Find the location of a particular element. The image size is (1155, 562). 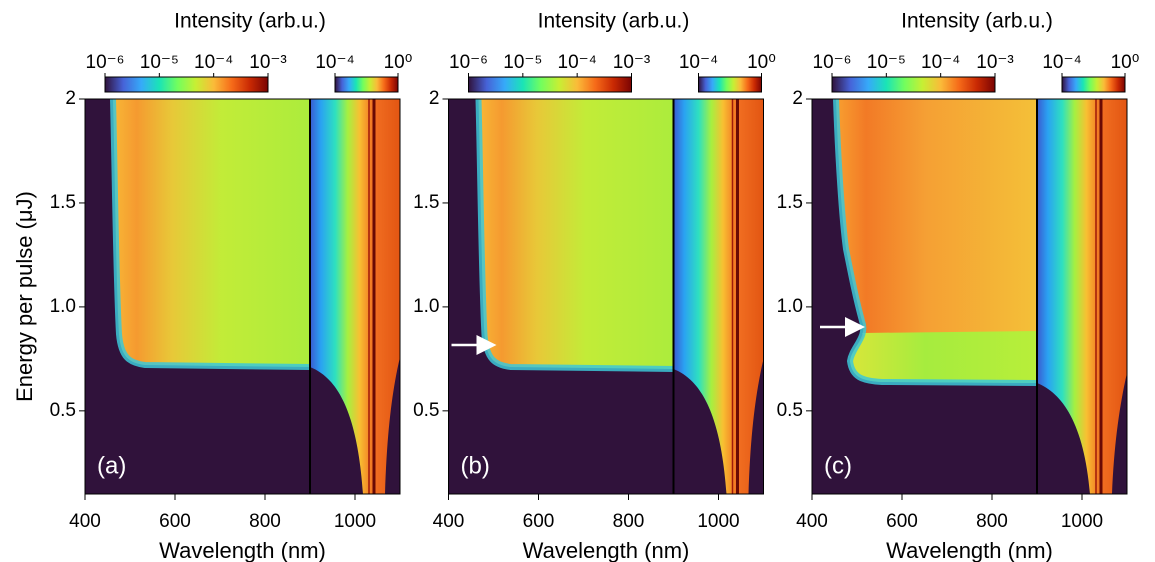

panel-label: (a) is located at coordinates (111, 465).